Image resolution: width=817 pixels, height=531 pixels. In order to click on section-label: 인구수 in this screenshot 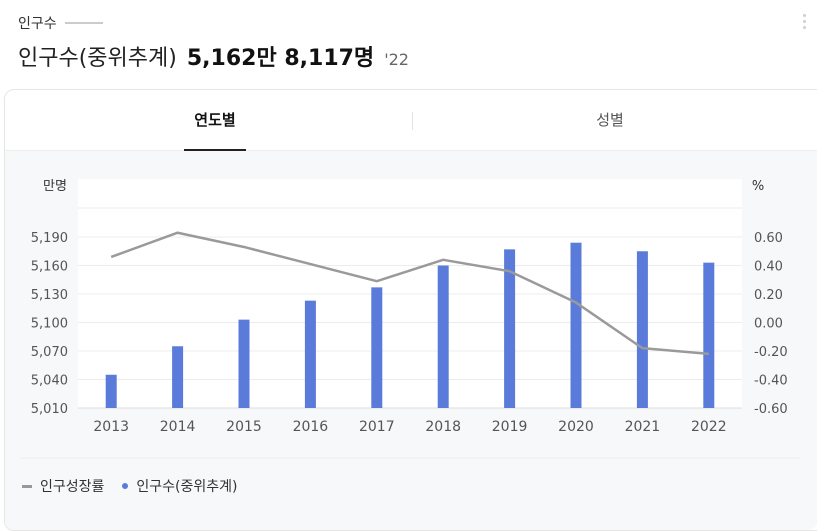, I will do `click(60, 23)`.